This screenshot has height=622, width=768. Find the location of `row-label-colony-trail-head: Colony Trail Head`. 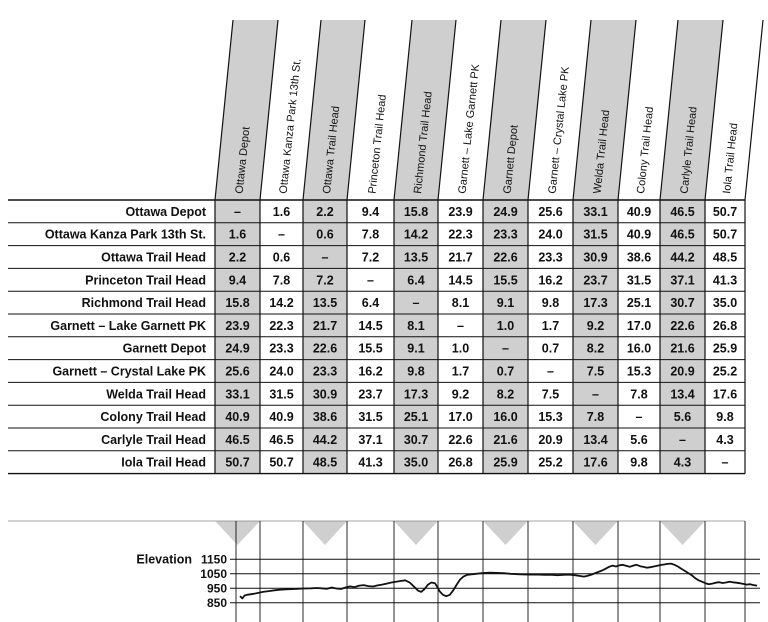

row-label-colony-trail-head: Colony Trail Head is located at coordinates (153, 417).